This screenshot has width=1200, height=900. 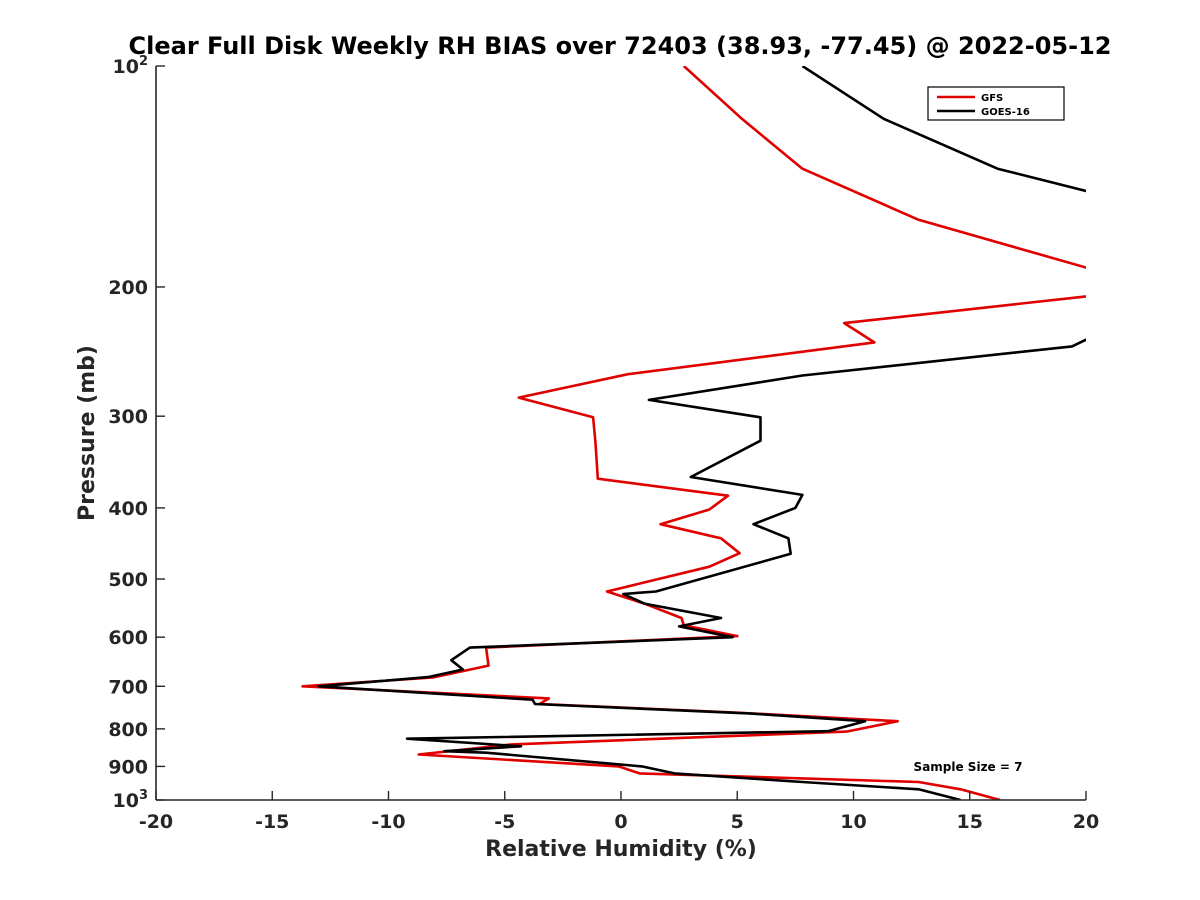 I want to click on x-tick-label: -20, so click(x=156, y=822).